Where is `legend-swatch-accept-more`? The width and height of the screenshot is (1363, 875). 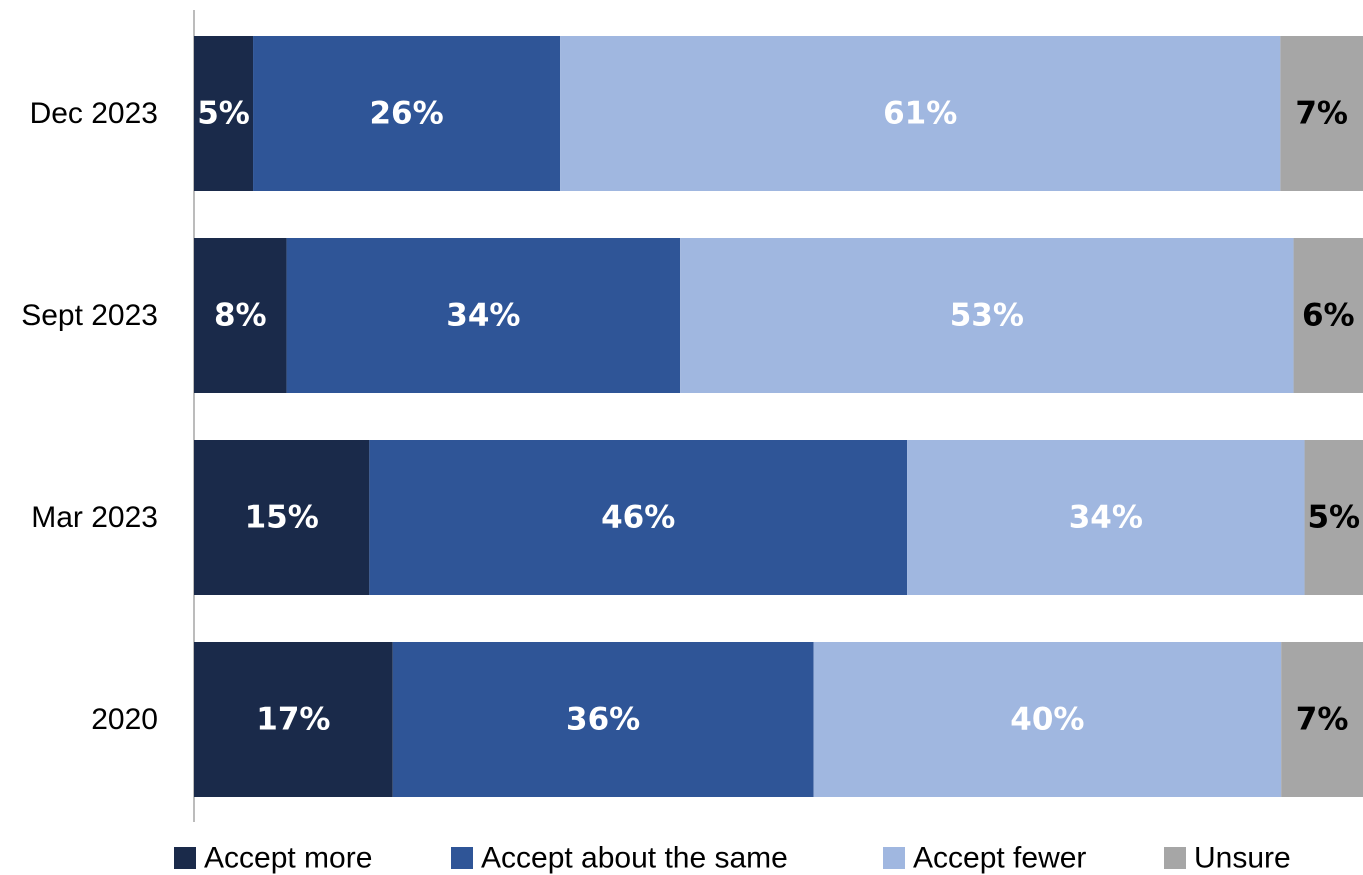 legend-swatch-accept-more is located at coordinates (185, 858).